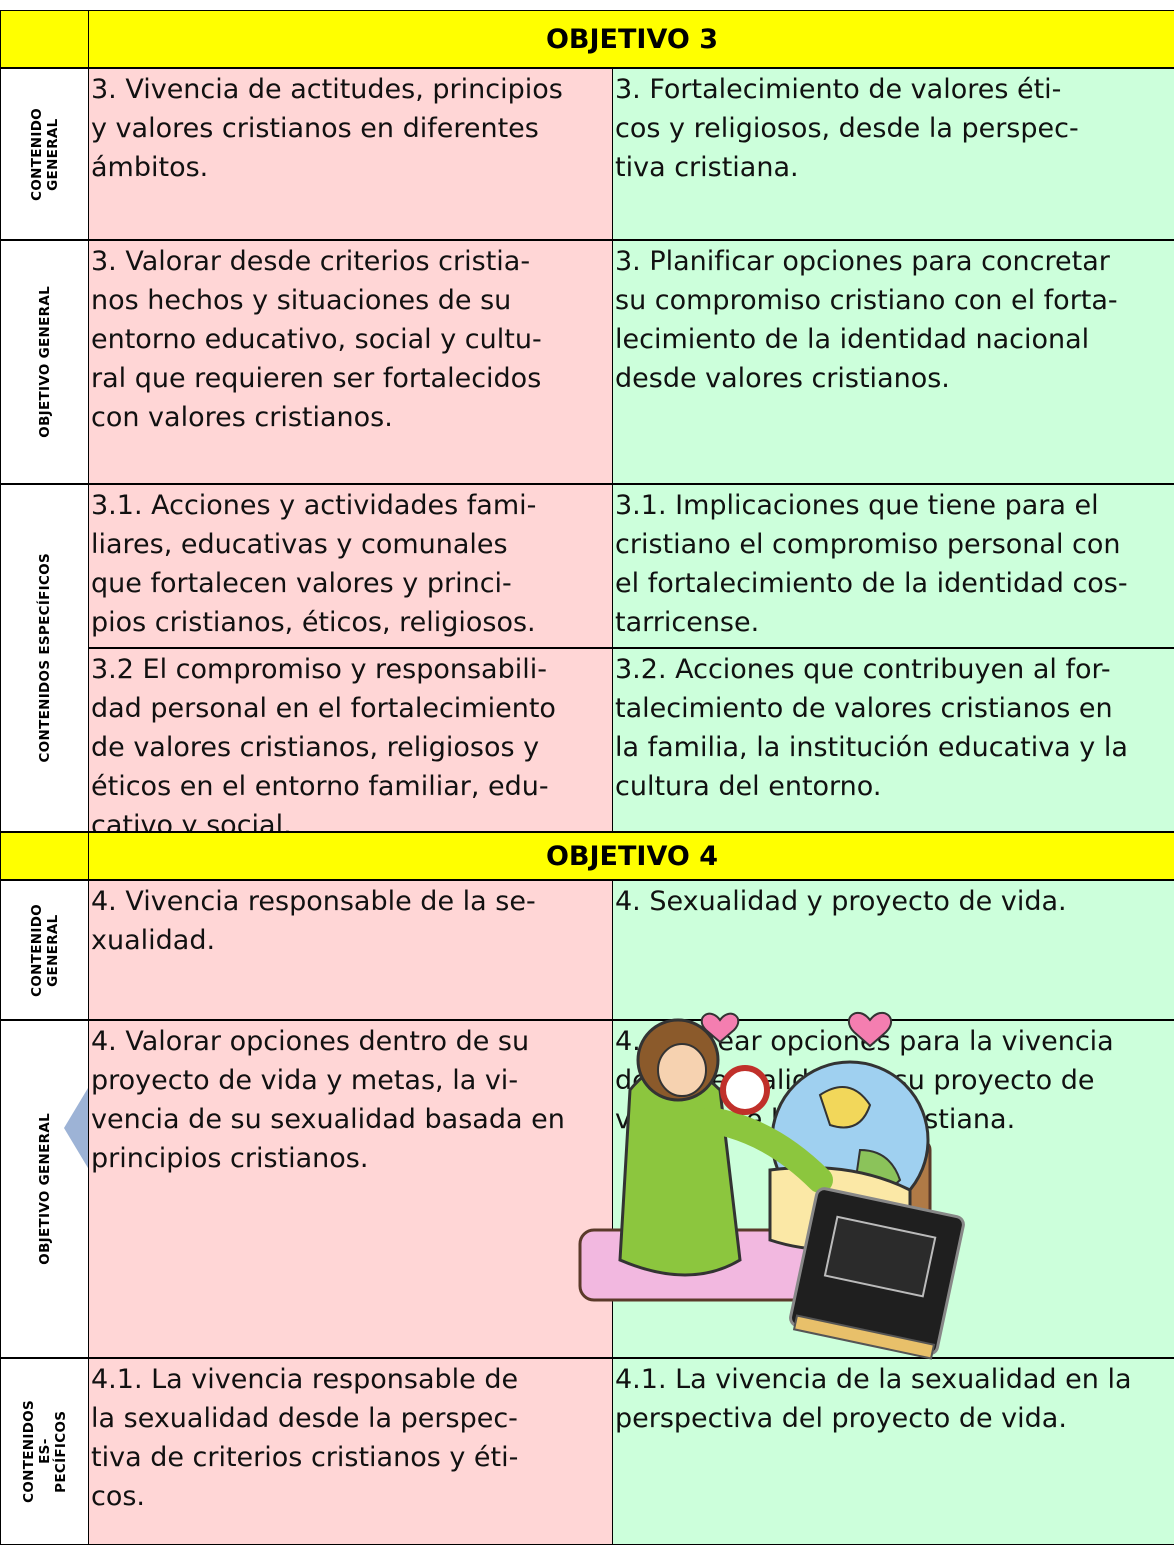 This screenshot has width=1174, height=1545. I want to click on decoration, so click(76, 1128).